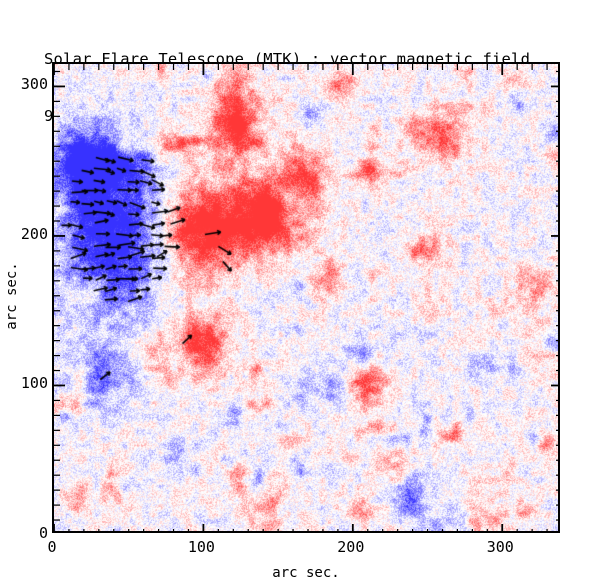 This screenshot has width=612, height=585. Describe the element at coordinates (12, 296) in the screenshot. I see `y-axis-title: arc sec.` at that location.